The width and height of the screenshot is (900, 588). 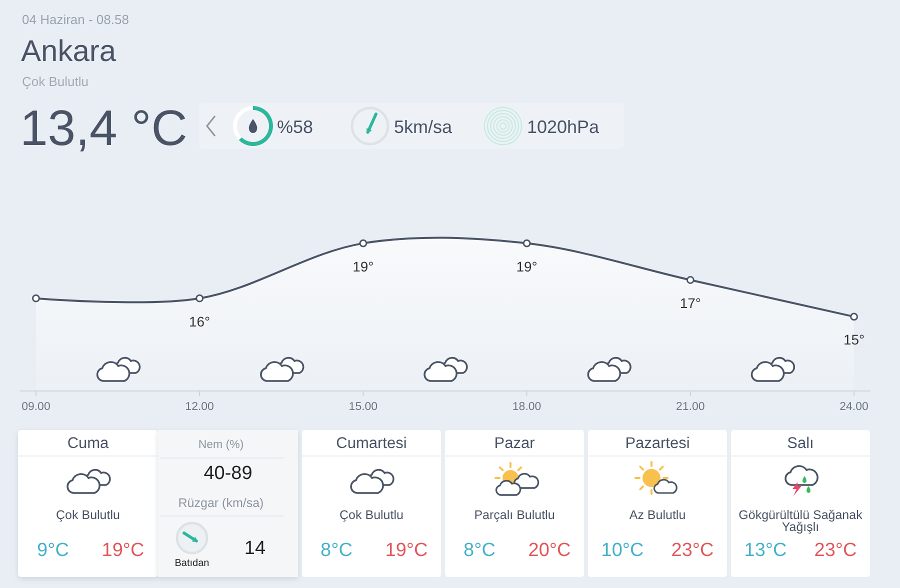 What do you see at coordinates (800, 443) in the screenshot?
I see `category-label: Salı` at bounding box center [800, 443].